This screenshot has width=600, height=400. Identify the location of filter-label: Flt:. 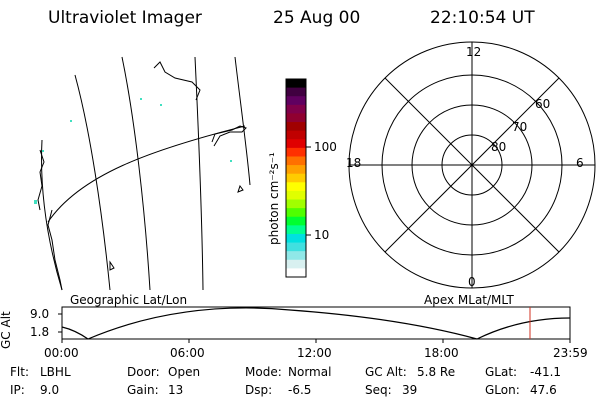
(19, 372).